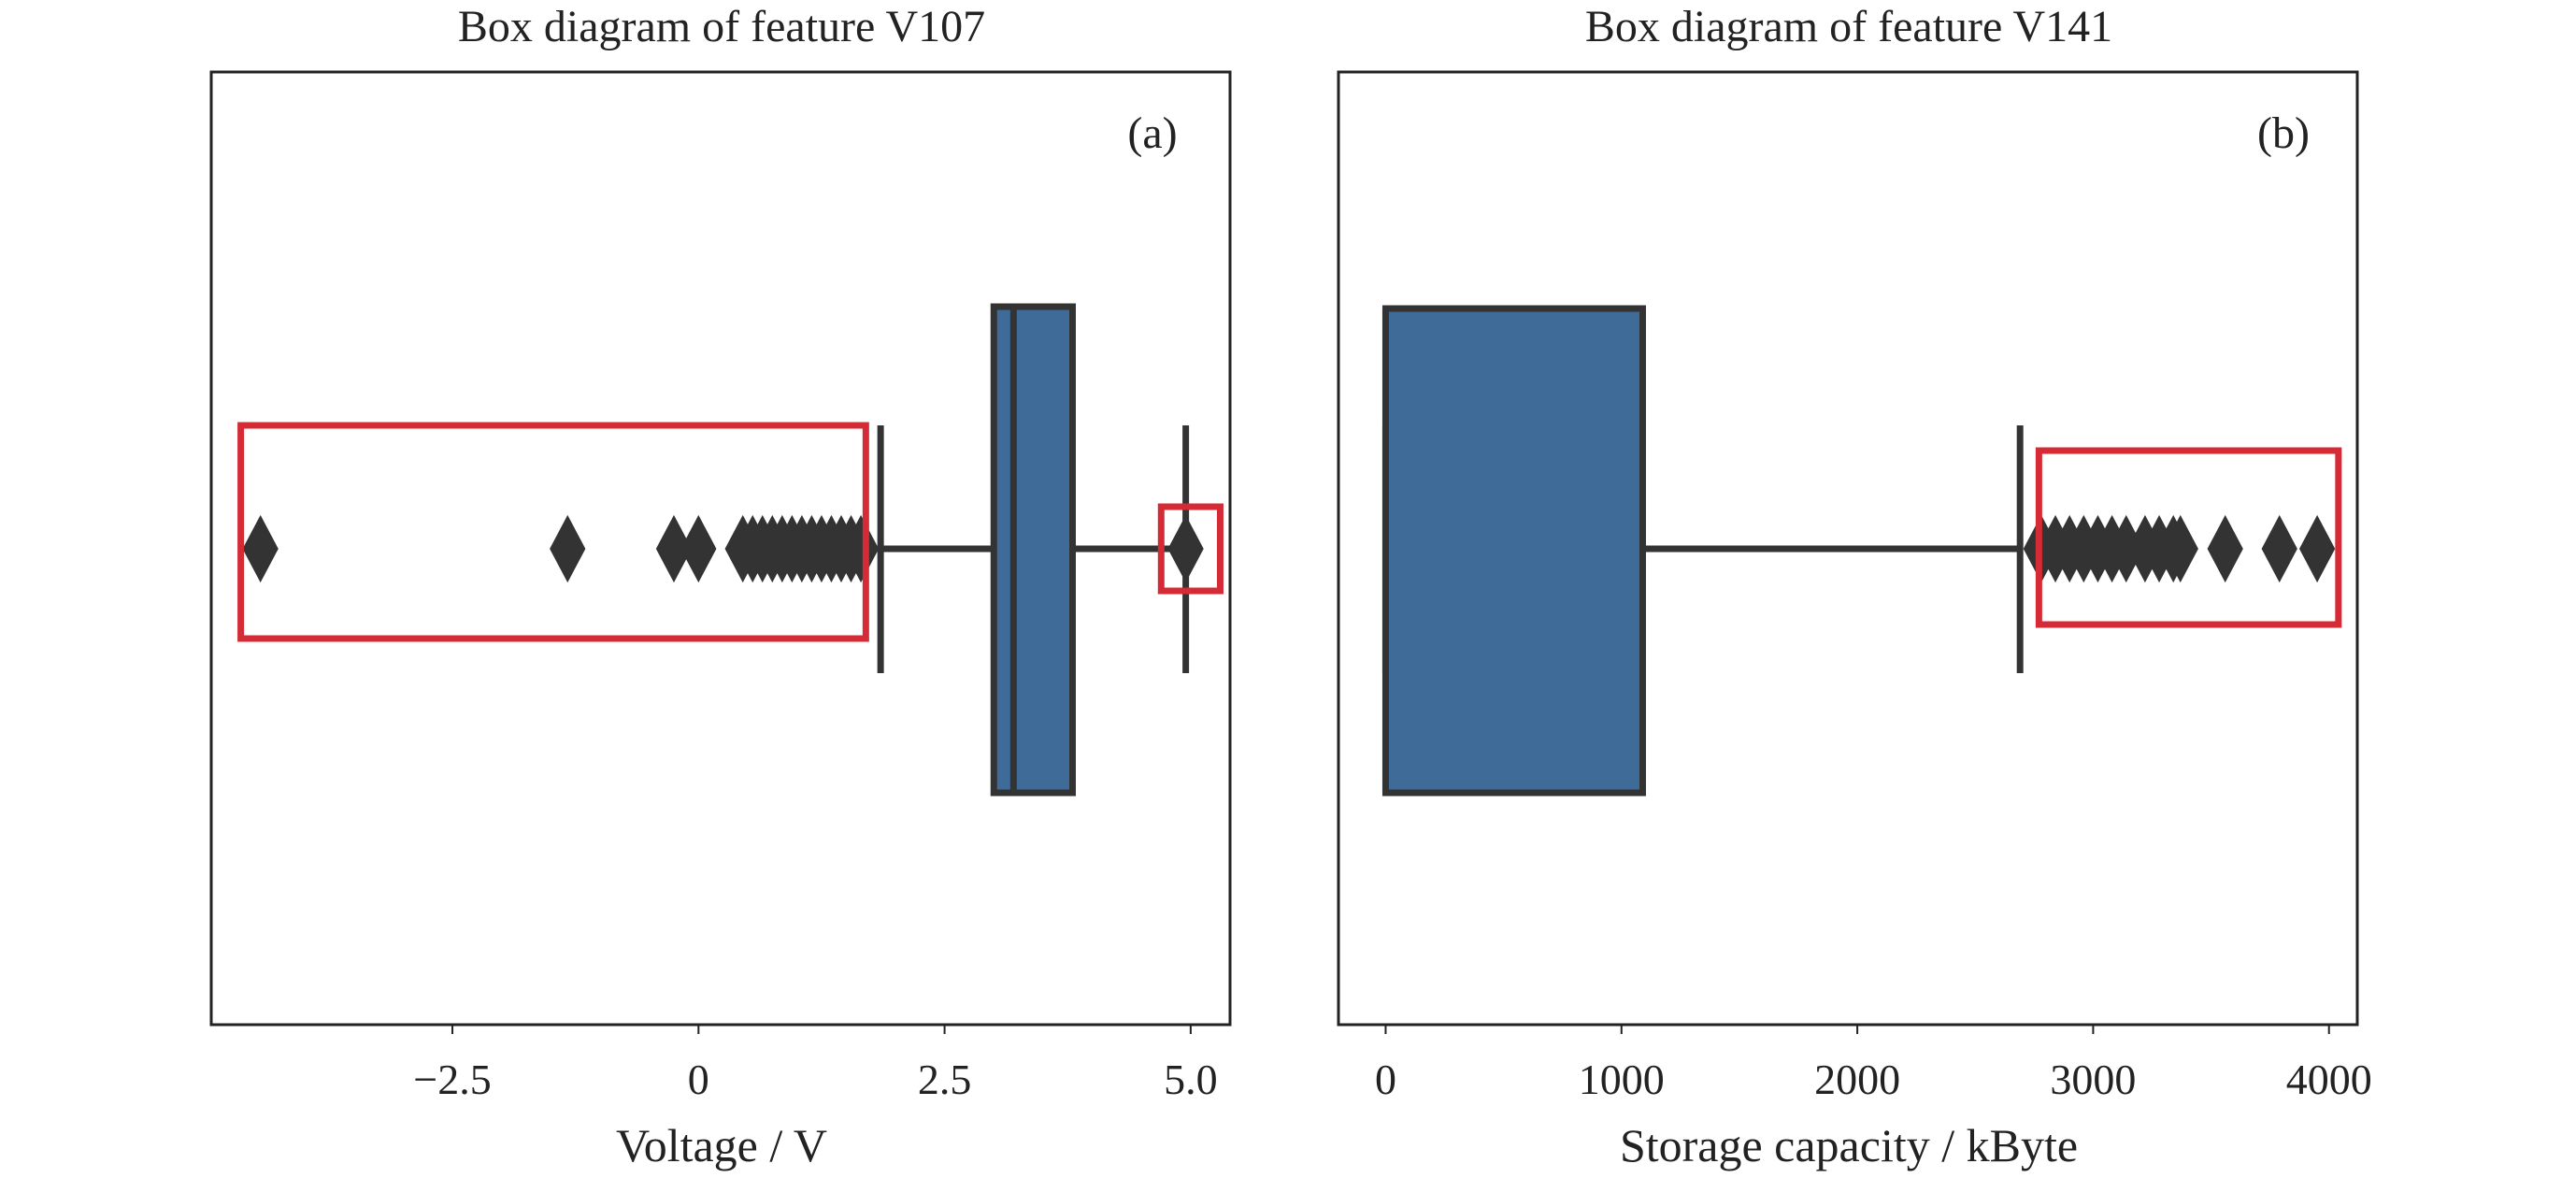  What do you see at coordinates (945, 1080) in the screenshot?
I see `x-tick-label-a-2: 2.5` at bounding box center [945, 1080].